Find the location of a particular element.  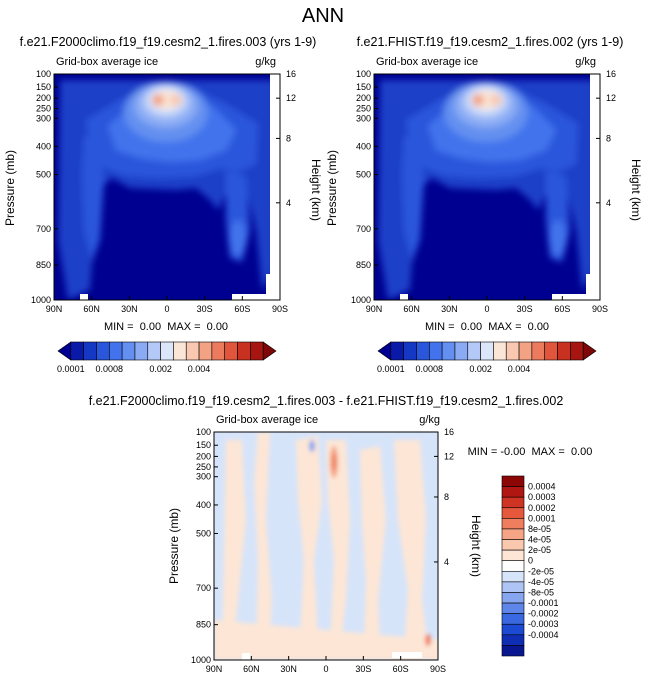

colorbar-label: -0.0002 is located at coordinates (543, 614).